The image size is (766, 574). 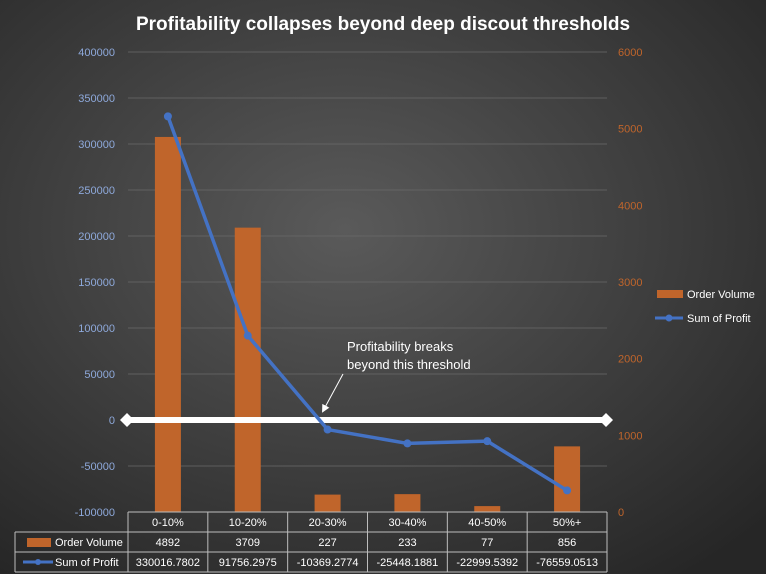 What do you see at coordinates (328, 563) in the screenshot?
I see `table-cell: -10369.2774` at bounding box center [328, 563].